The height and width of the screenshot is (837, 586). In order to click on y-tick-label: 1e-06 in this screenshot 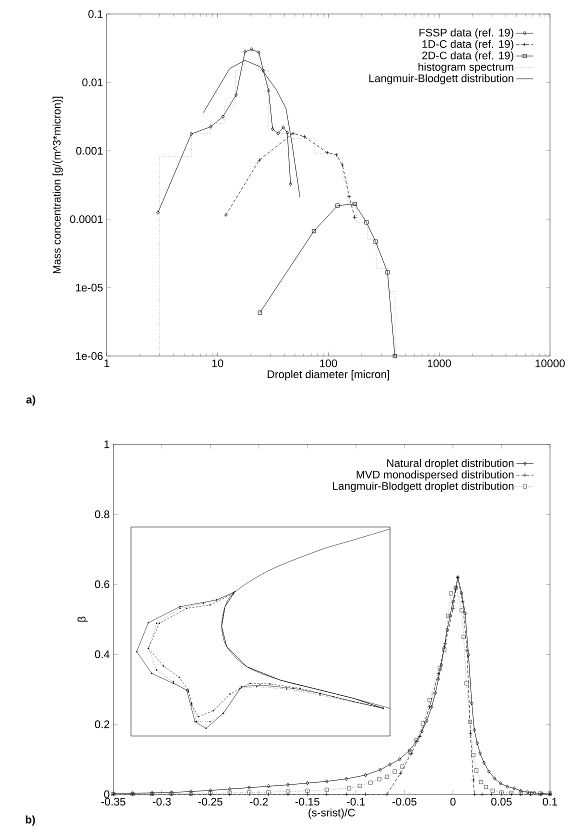, I will do `click(89, 356)`.